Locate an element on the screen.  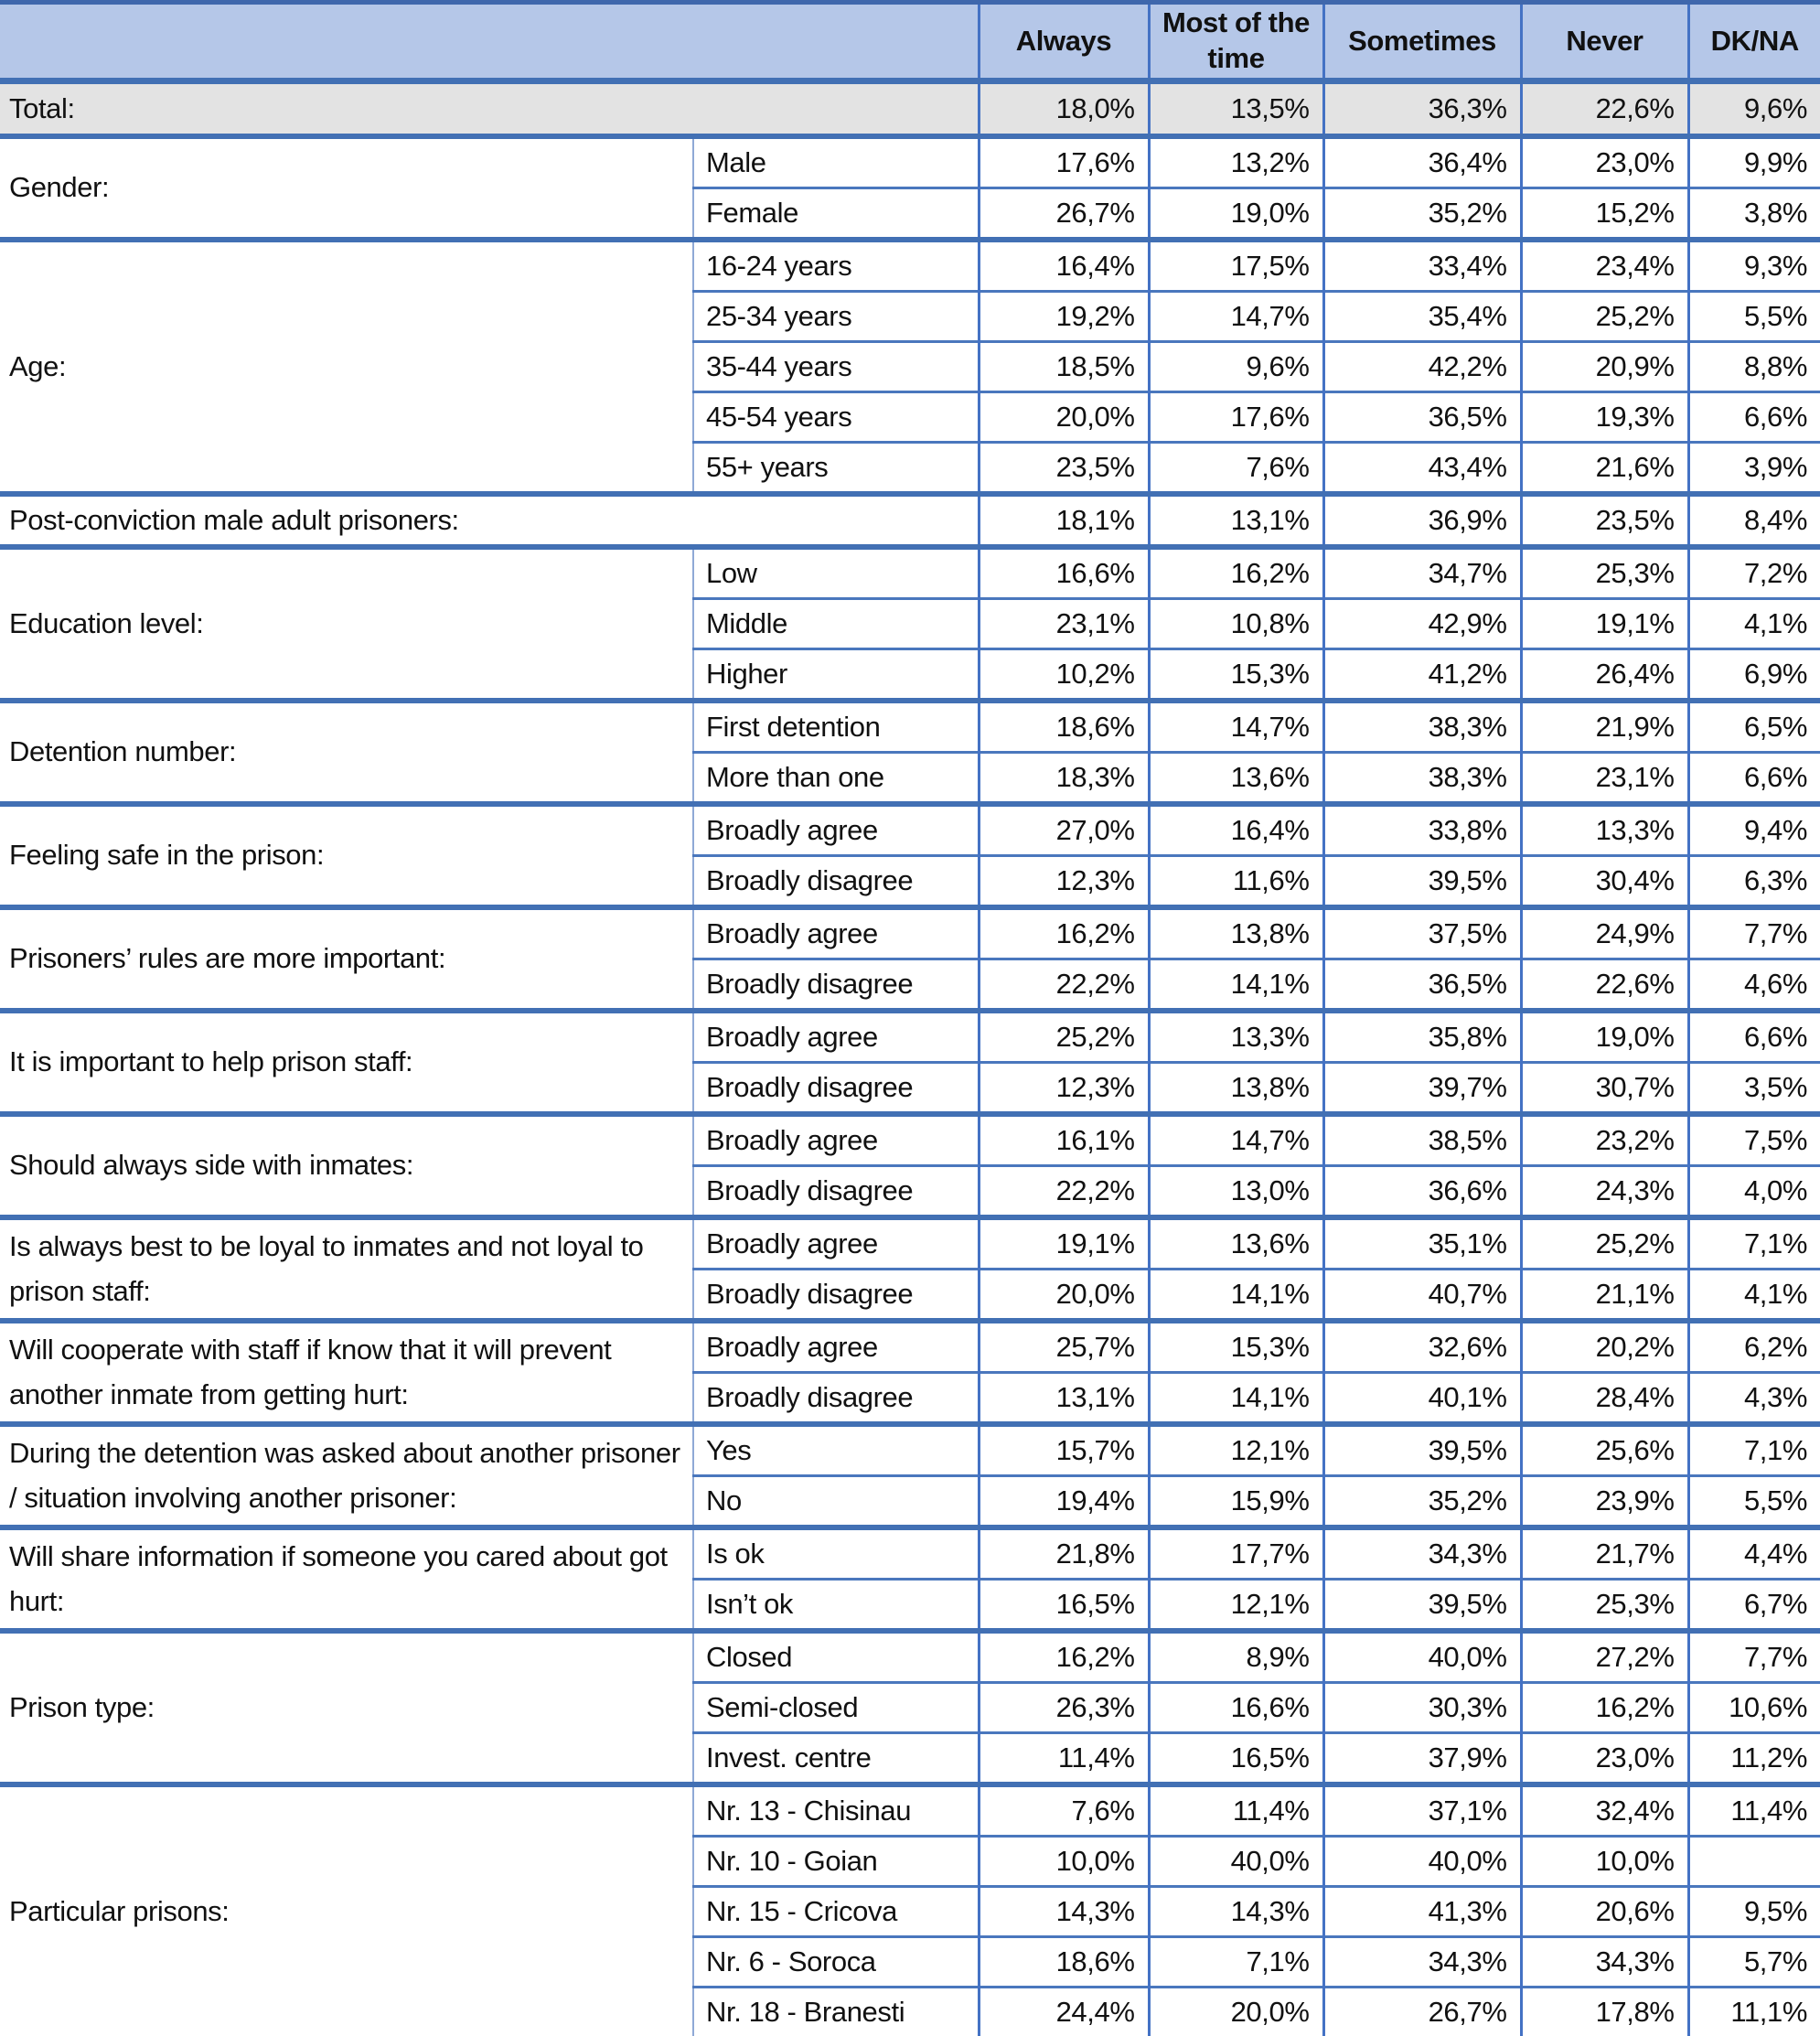
value-cell: 18,6% is located at coordinates (1064, 1963).